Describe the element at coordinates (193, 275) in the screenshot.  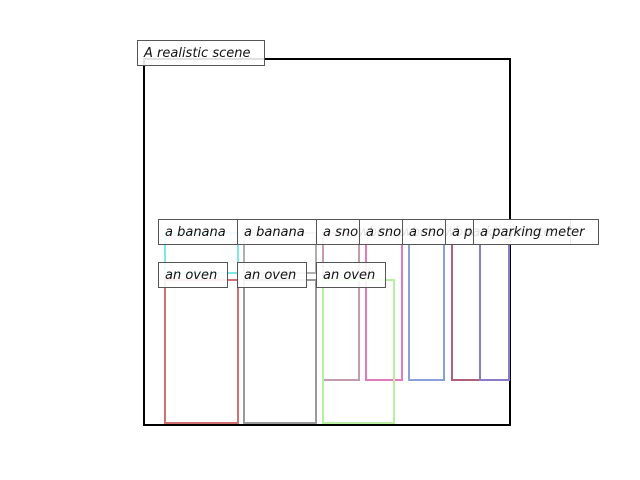
I see `label-oven-1: an oven` at that location.